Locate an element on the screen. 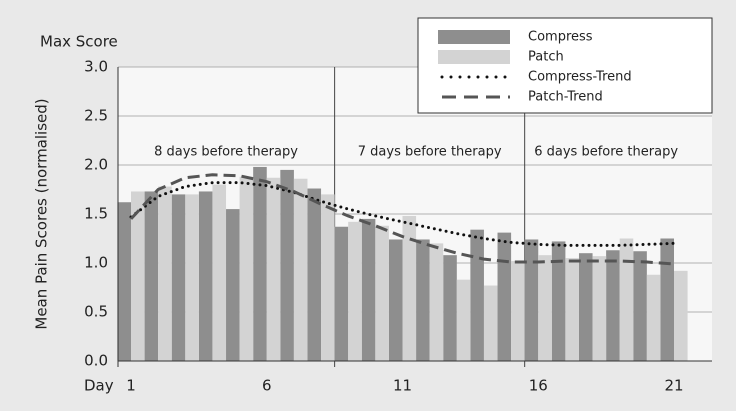 This screenshot has width=736, height=411. y-axis-label: Mean Pain Scores (normalised) is located at coordinates (42, 213).